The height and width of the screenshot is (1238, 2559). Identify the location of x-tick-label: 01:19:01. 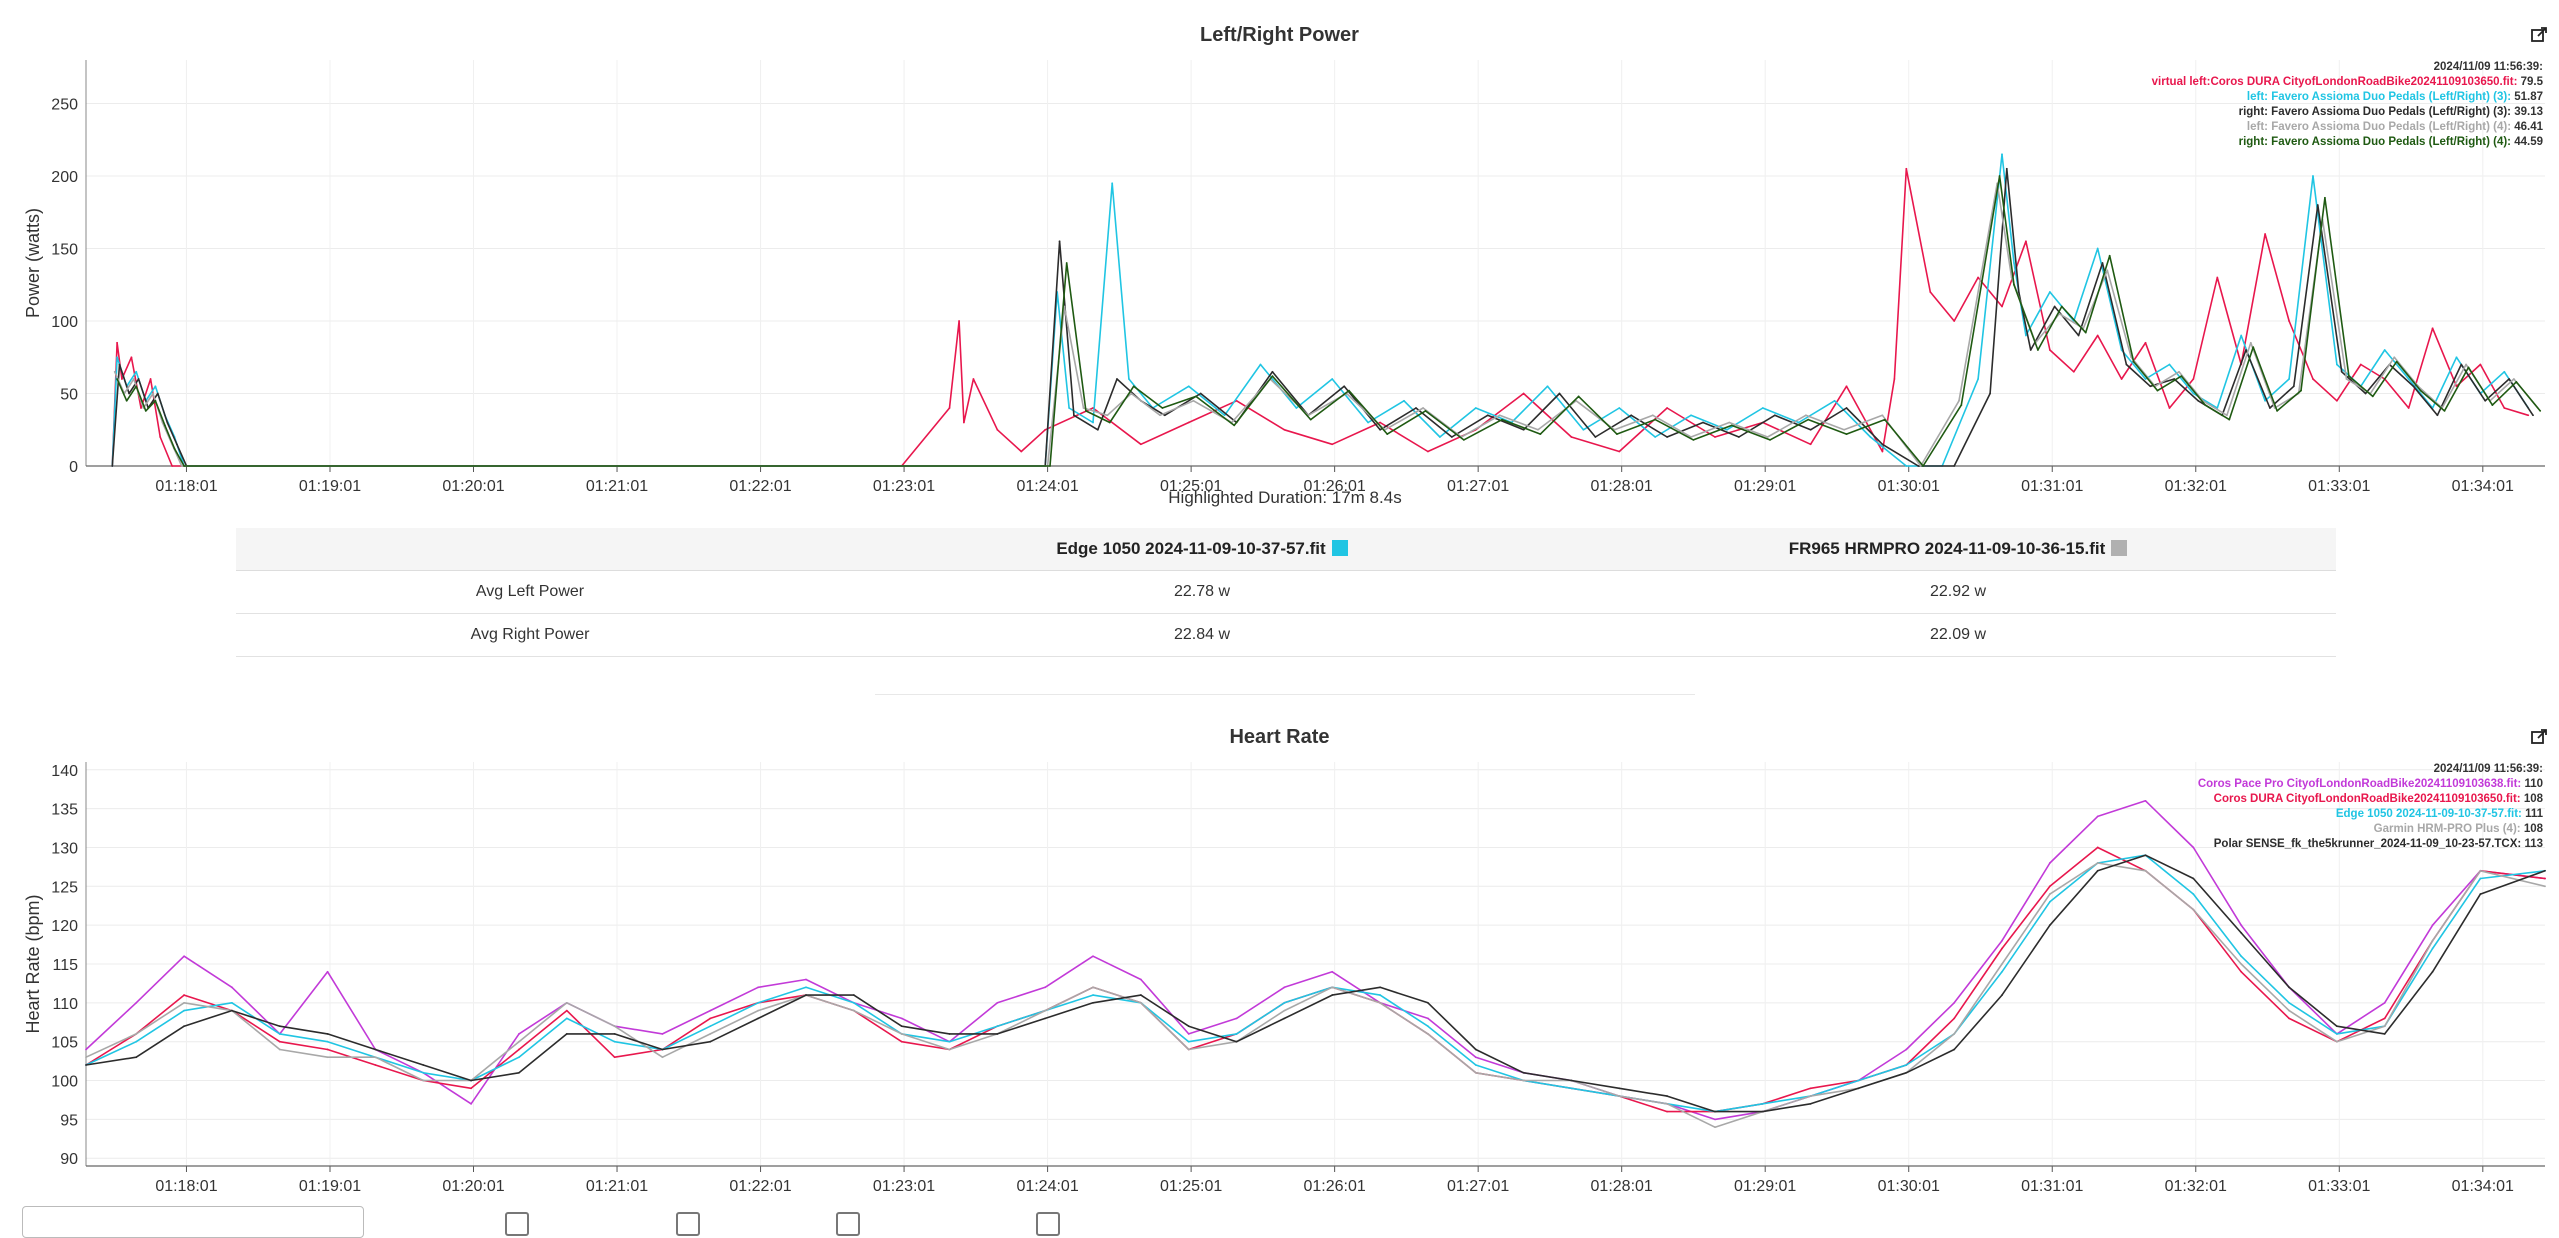
(330, 486).